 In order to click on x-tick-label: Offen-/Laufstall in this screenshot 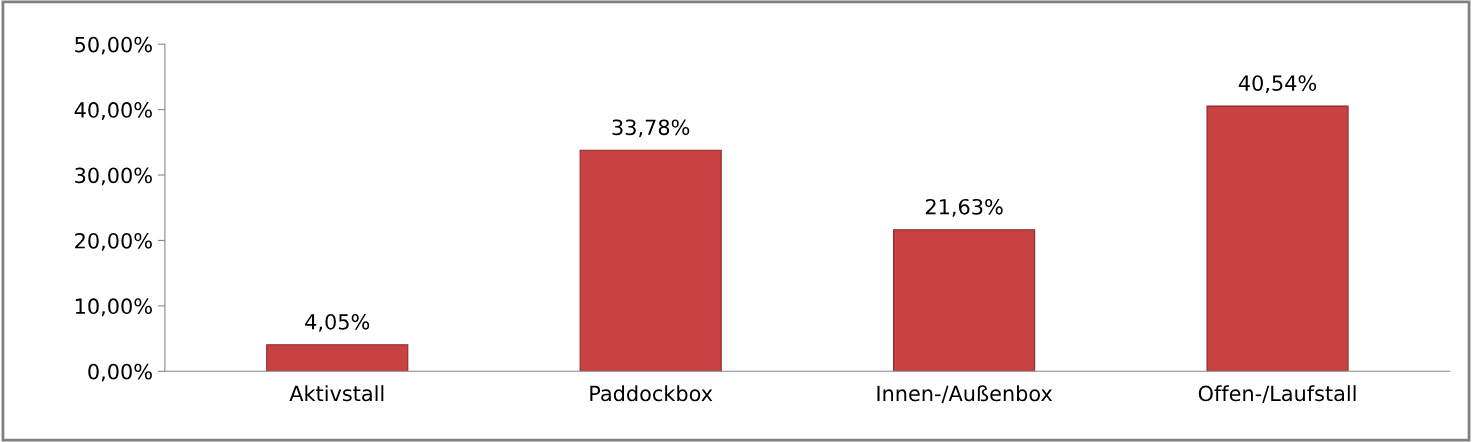, I will do `click(1277, 394)`.